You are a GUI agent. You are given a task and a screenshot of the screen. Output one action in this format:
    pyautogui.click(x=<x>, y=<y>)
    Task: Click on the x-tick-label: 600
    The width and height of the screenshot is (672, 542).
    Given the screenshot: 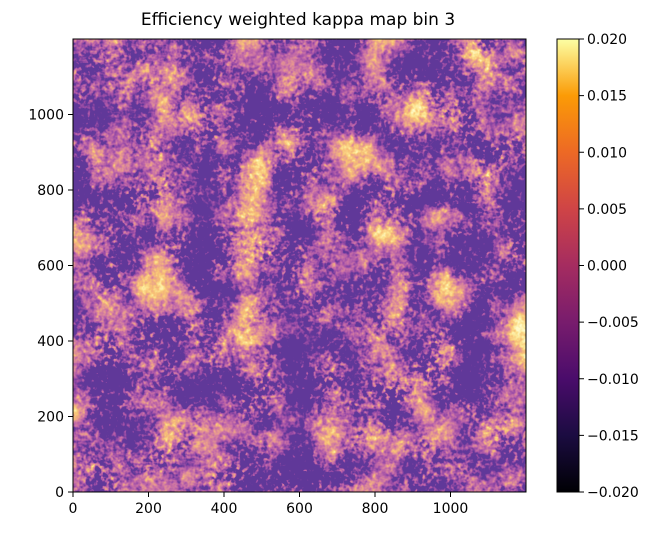 What is the action you would take?
    pyautogui.click(x=299, y=509)
    